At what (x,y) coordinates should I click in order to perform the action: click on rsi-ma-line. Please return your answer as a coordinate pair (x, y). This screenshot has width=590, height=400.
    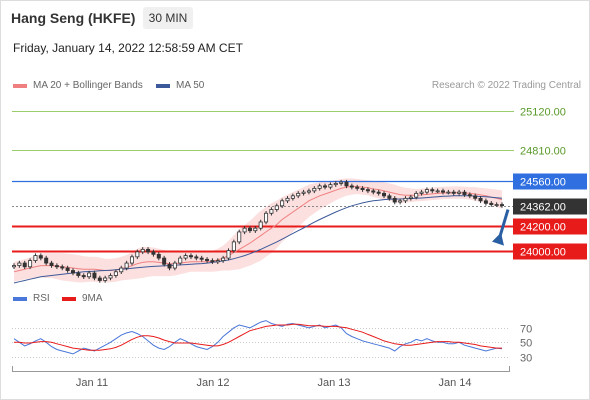
    Looking at the image, I should click on (258, 337).